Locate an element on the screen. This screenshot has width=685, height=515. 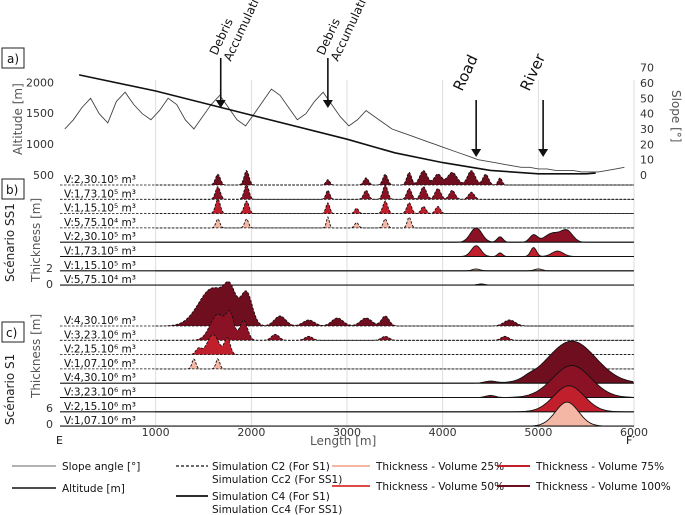
slope-ticks: 0 10 20 30 40 50 60 70 is located at coordinates (647, 122).